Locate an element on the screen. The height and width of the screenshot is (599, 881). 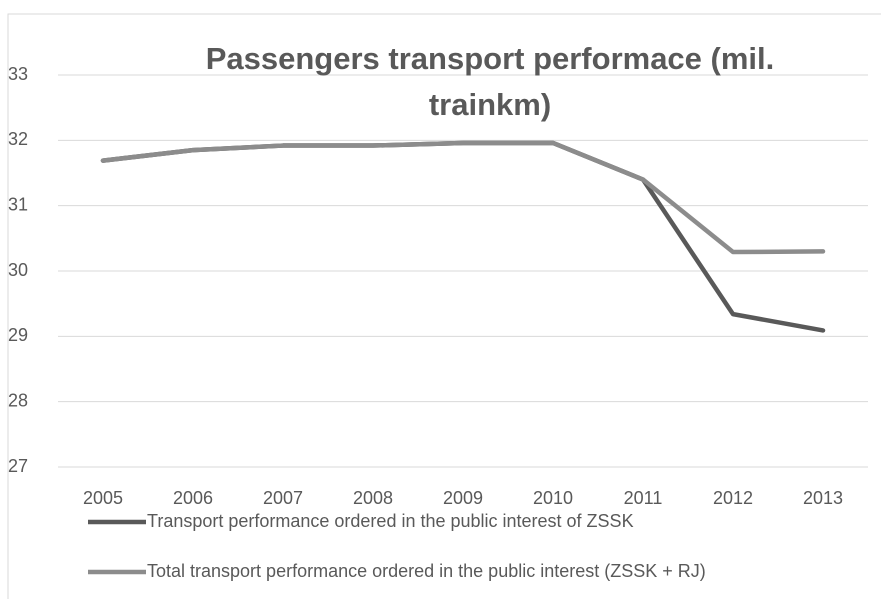
x-tick-label: 2012 is located at coordinates (733, 498).